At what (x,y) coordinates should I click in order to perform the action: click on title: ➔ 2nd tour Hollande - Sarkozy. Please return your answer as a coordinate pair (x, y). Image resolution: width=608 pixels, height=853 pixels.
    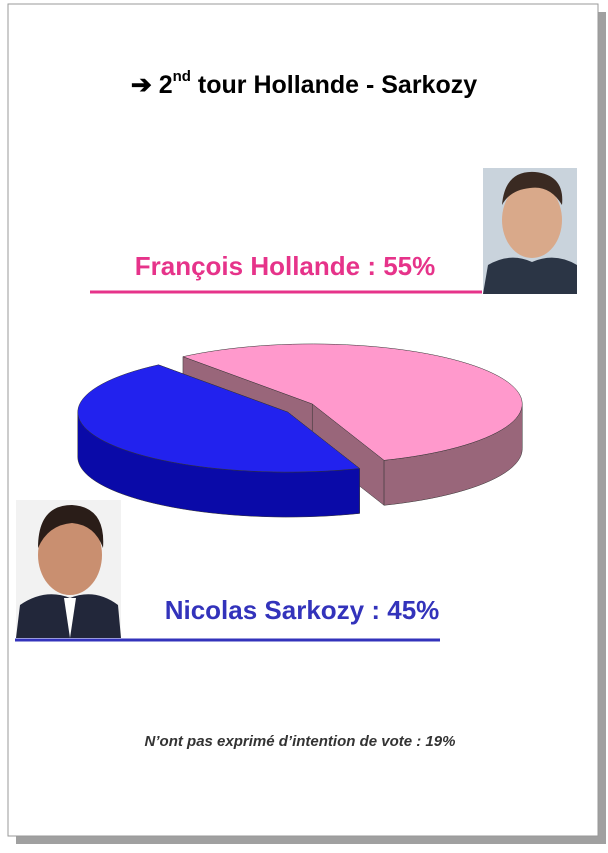
    Looking at the image, I should click on (304, 83).